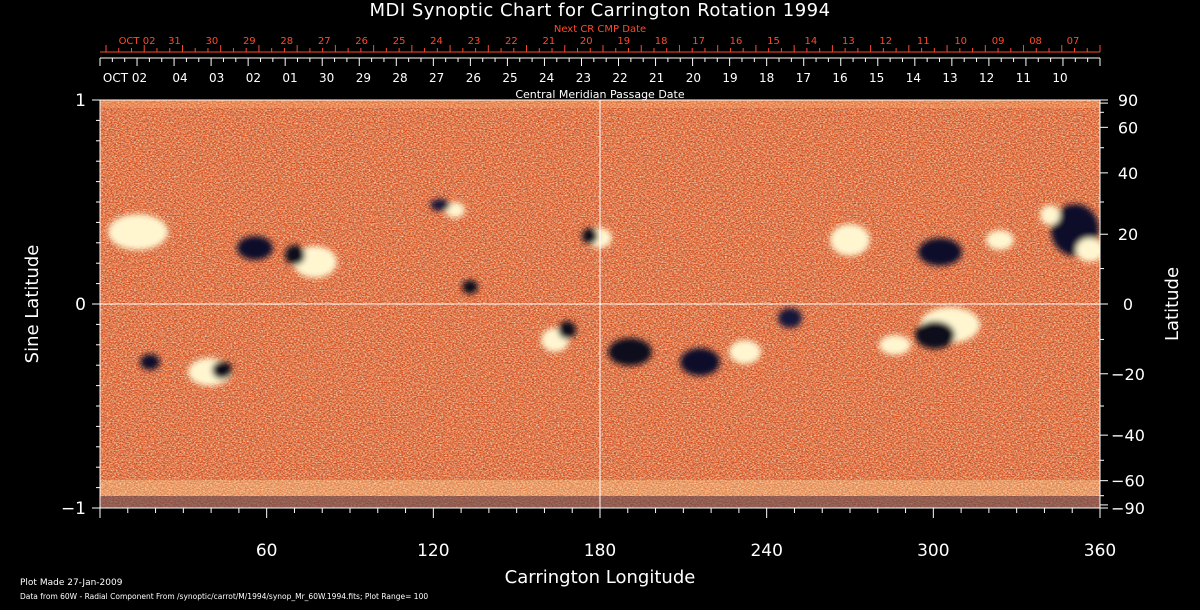  I want to click on y-left-label: Sine Latitude, so click(32, 304).